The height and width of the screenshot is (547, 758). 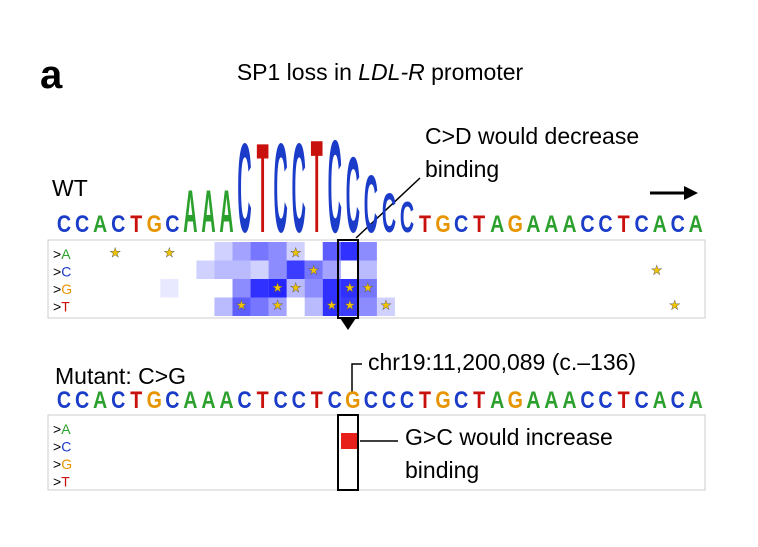 I want to click on arrow-head, so click(x=691, y=193).